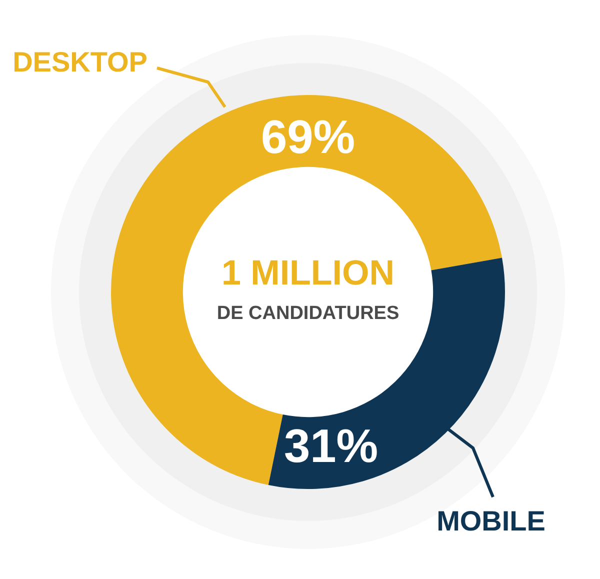 The width and height of the screenshot is (600, 579). Describe the element at coordinates (308, 313) in the screenshot. I see `text: DE CANDIDATURES` at that location.